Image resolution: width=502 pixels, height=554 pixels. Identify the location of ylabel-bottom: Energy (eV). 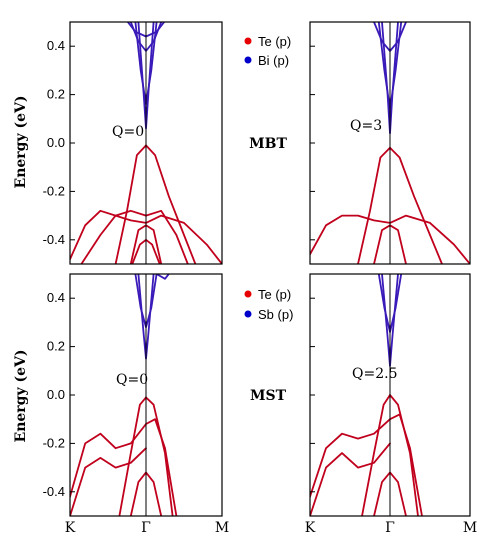
(21, 396).